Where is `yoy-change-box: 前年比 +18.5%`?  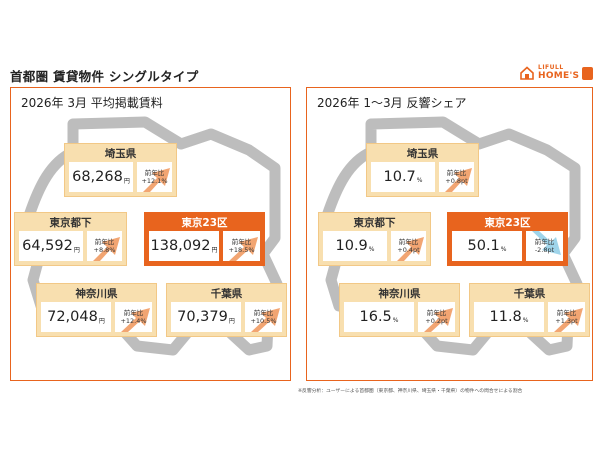
yoy-change-box: 前年比 +18.5% is located at coordinates (241, 246).